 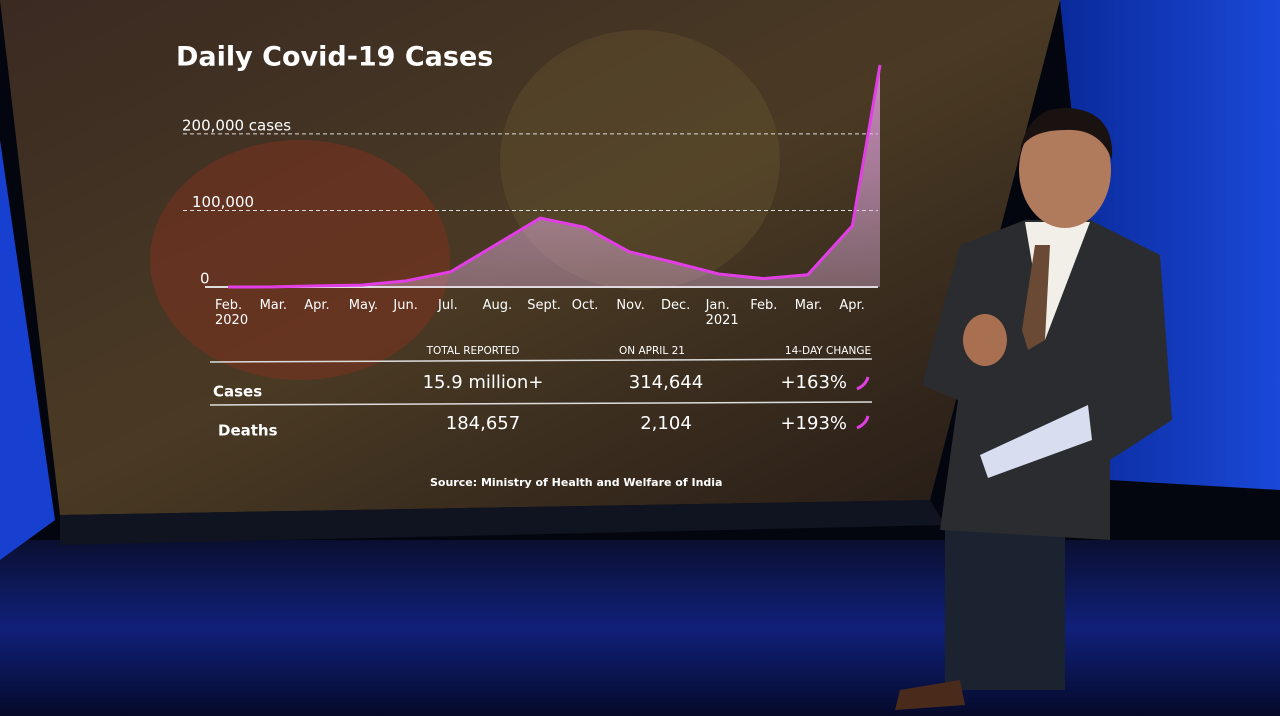 I want to click on cell: 314,644, so click(x=666, y=382).